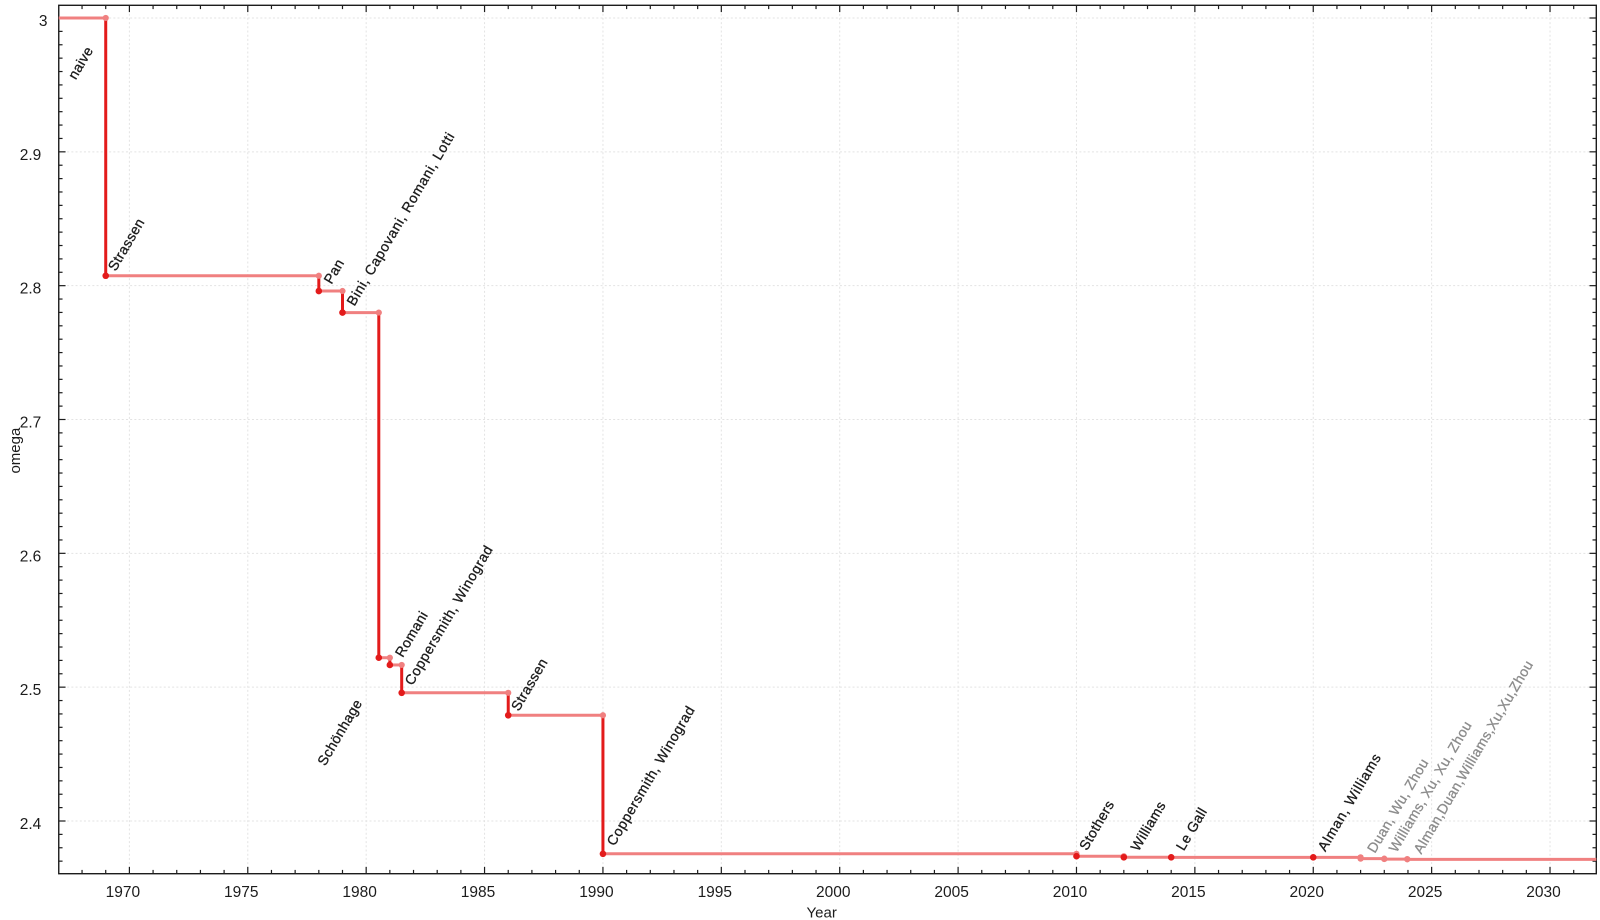  Describe the element at coordinates (833, 892) in the screenshot. I see `svg-text: 2000` at that location.